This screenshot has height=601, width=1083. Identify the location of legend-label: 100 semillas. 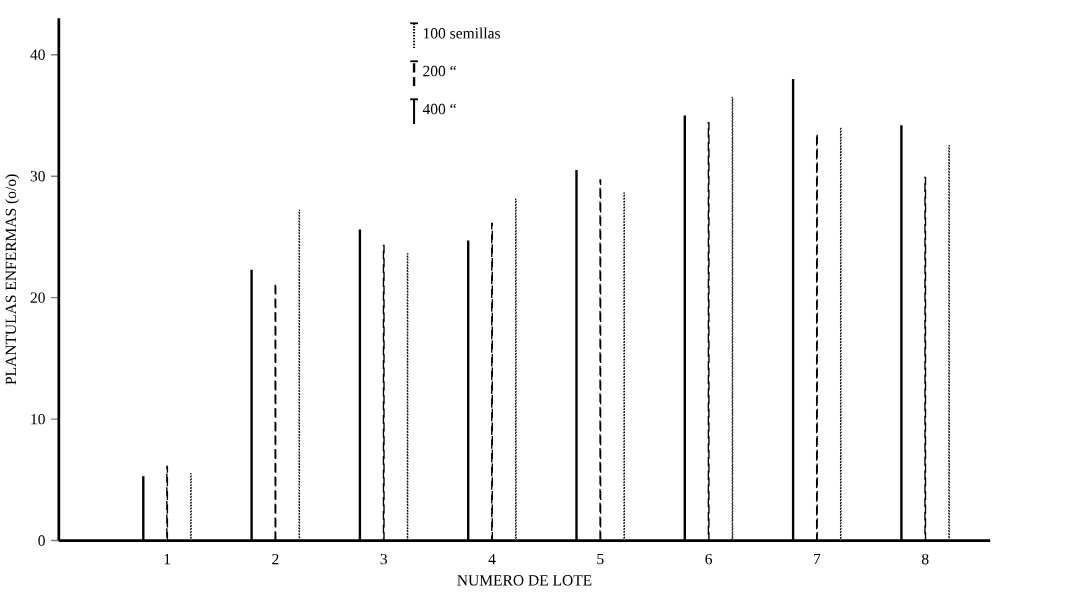
(461, 33).